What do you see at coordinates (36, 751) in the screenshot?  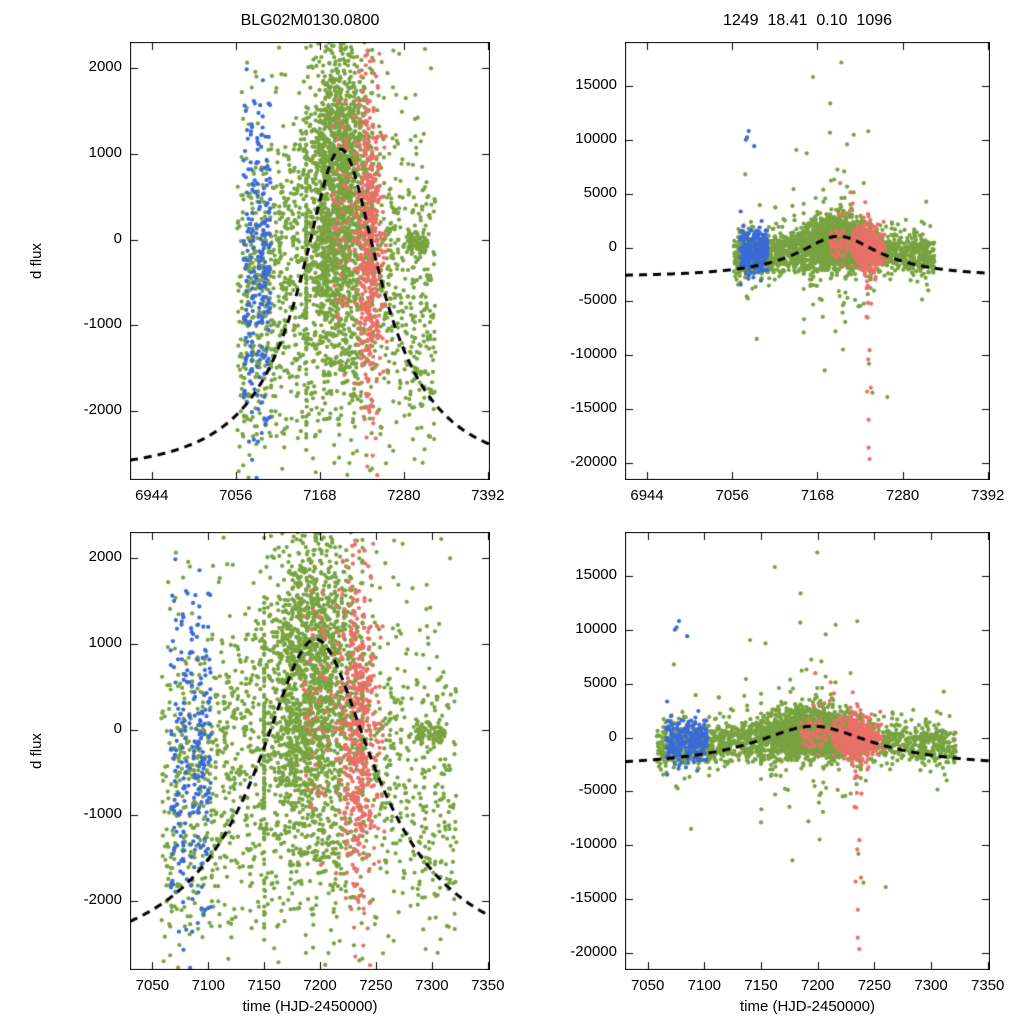 I see `y-axis-label-bottom: d flux` at bounding box center [36, 751].